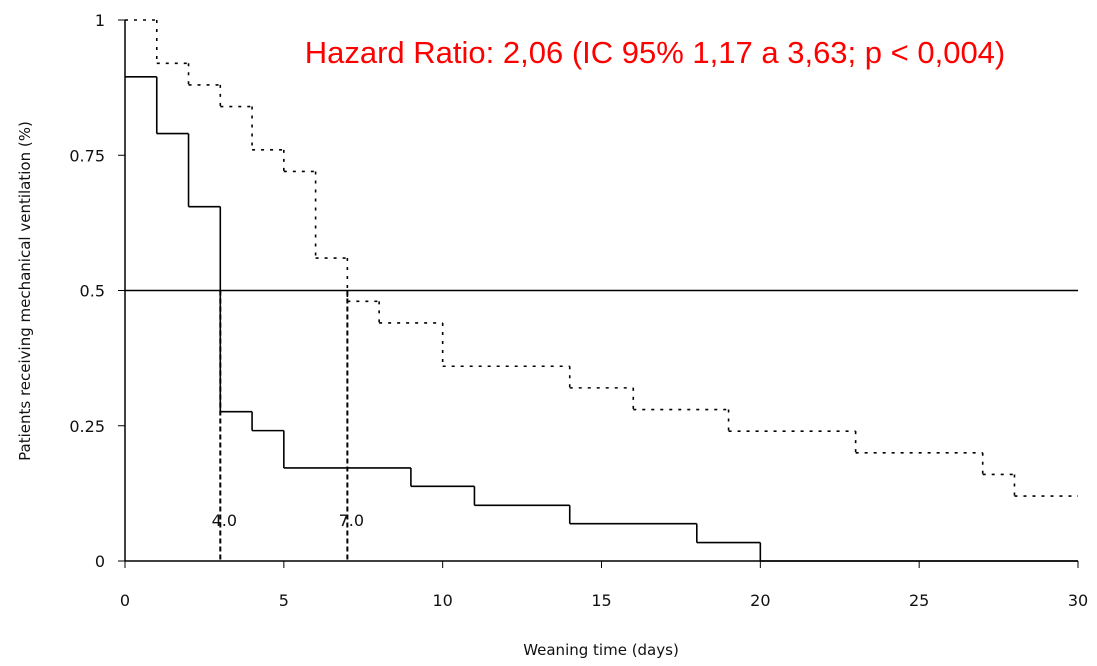 The width and height of the screenshot is (1097, 666). I want to click on x-tick-label: 25, so click(919, 600).